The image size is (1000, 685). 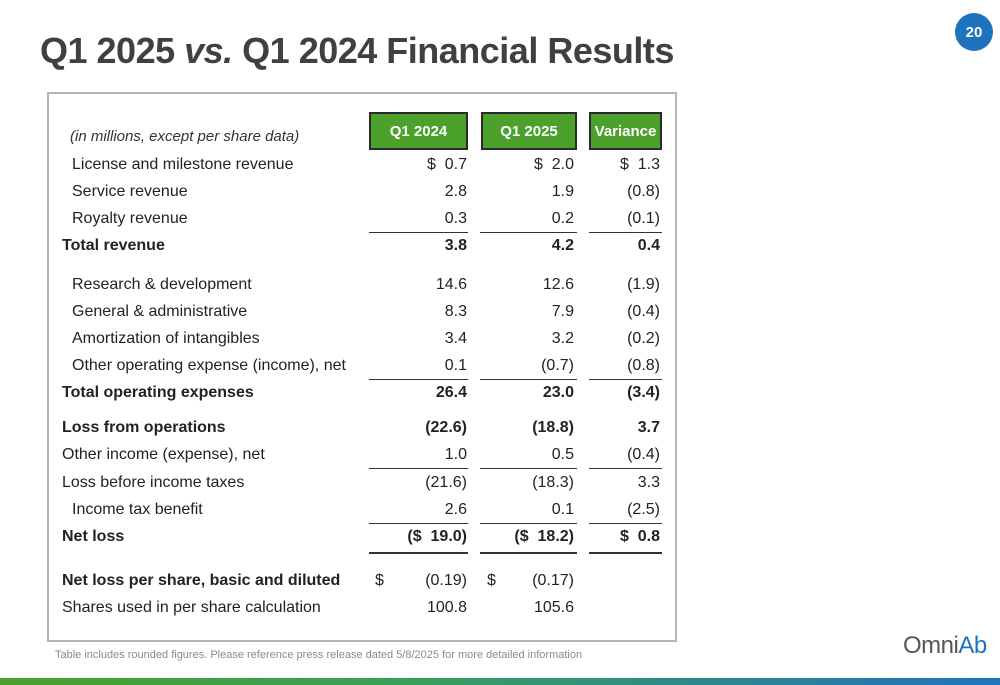 What do you see at coordinates (562, 218) in the screenshot?
I see `cell-q1-2025: 0.2` at bounding box center [562, 218].